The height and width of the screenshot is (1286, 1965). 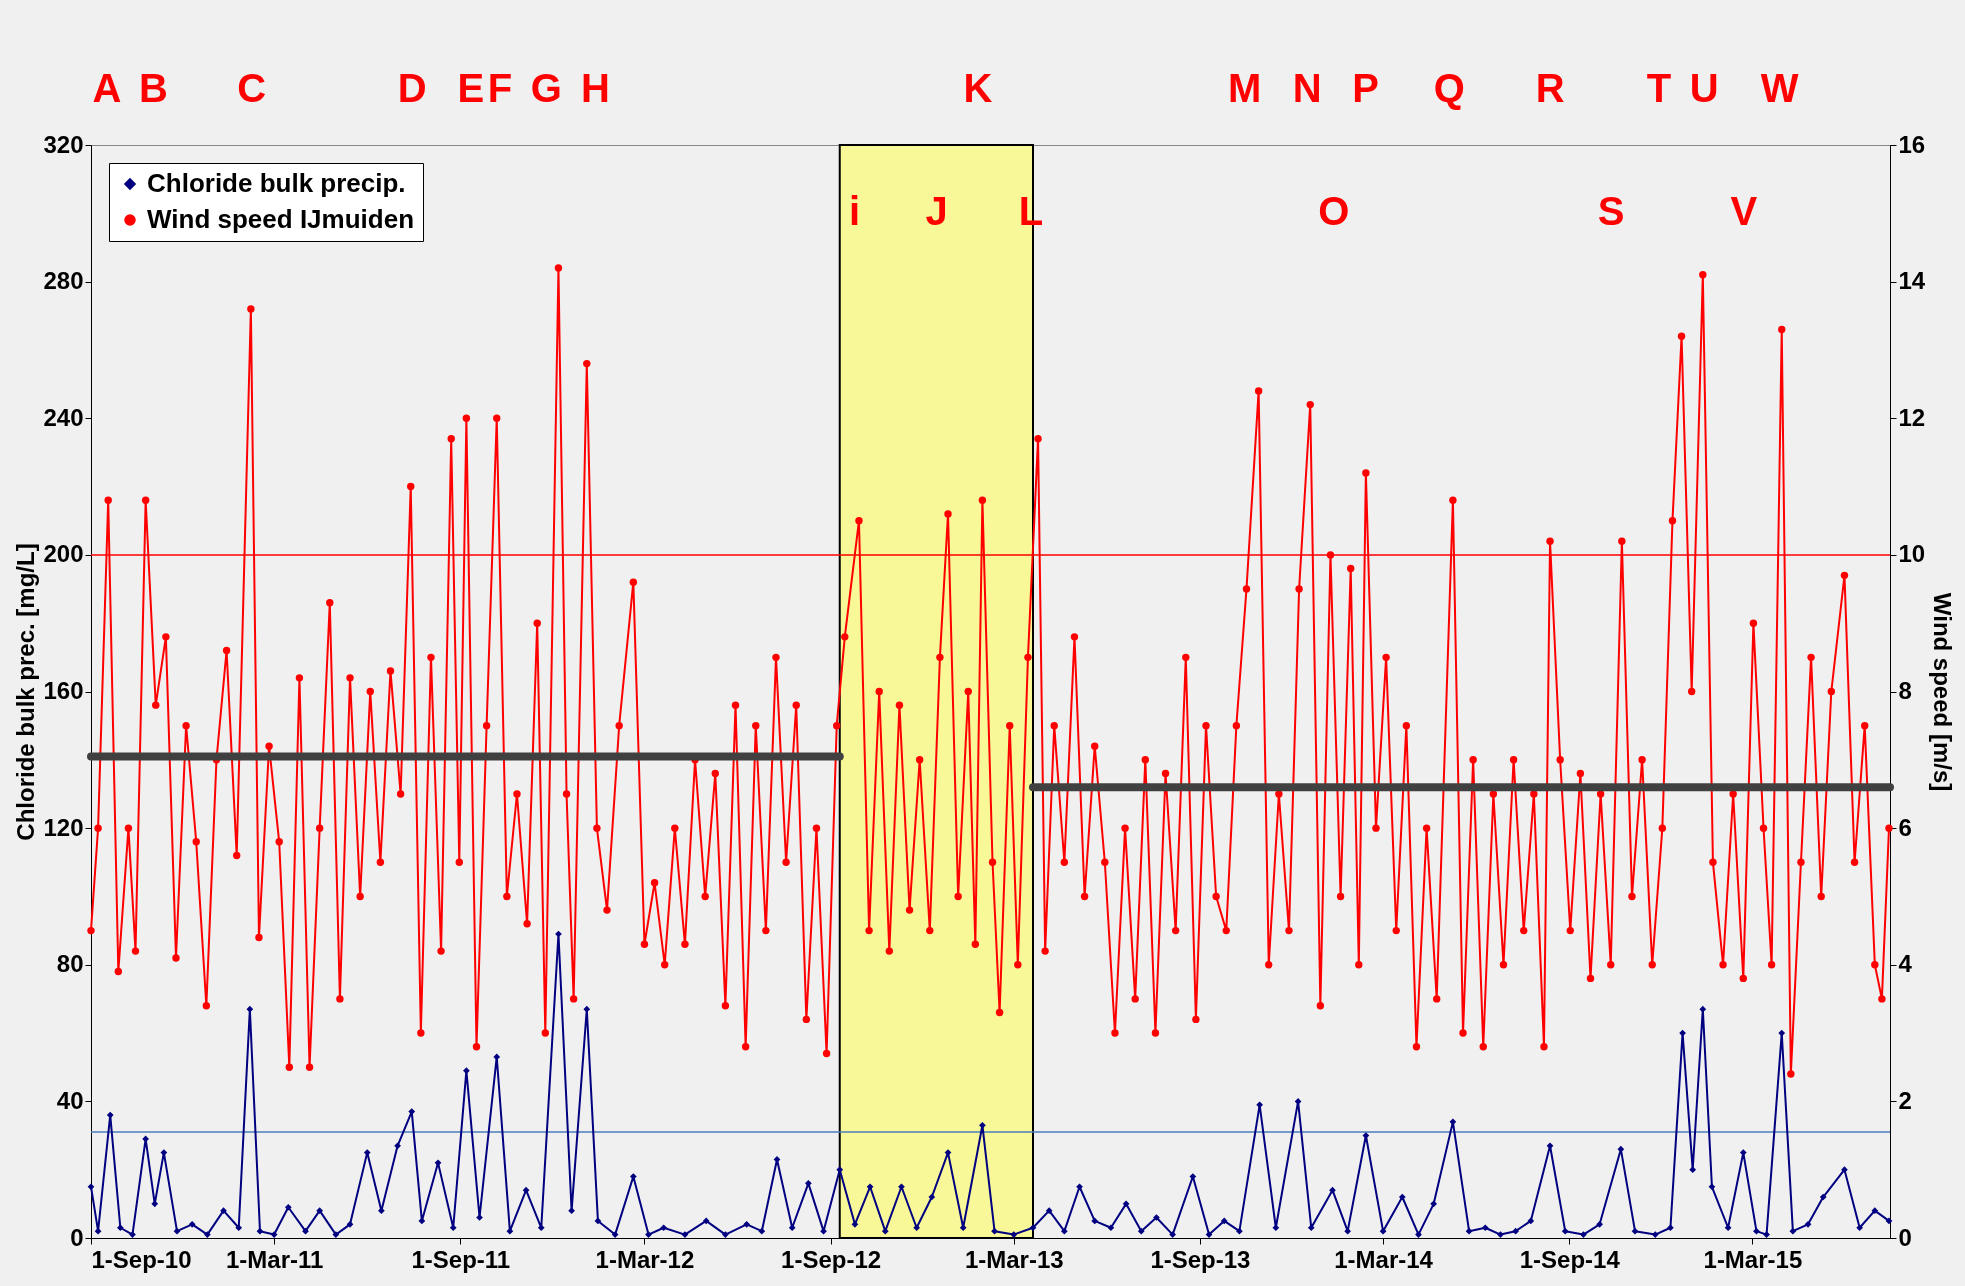 What do you see at coordinates (1912, 281) in the screenshot?
I see `y2-tick-label: 14` at bounding box center [1912, 281].